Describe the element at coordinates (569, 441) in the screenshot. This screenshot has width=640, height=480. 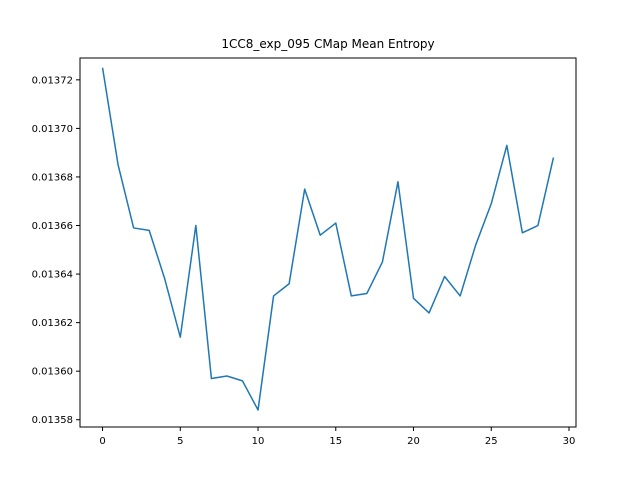
I see `x-tick-label: 30` at that location.